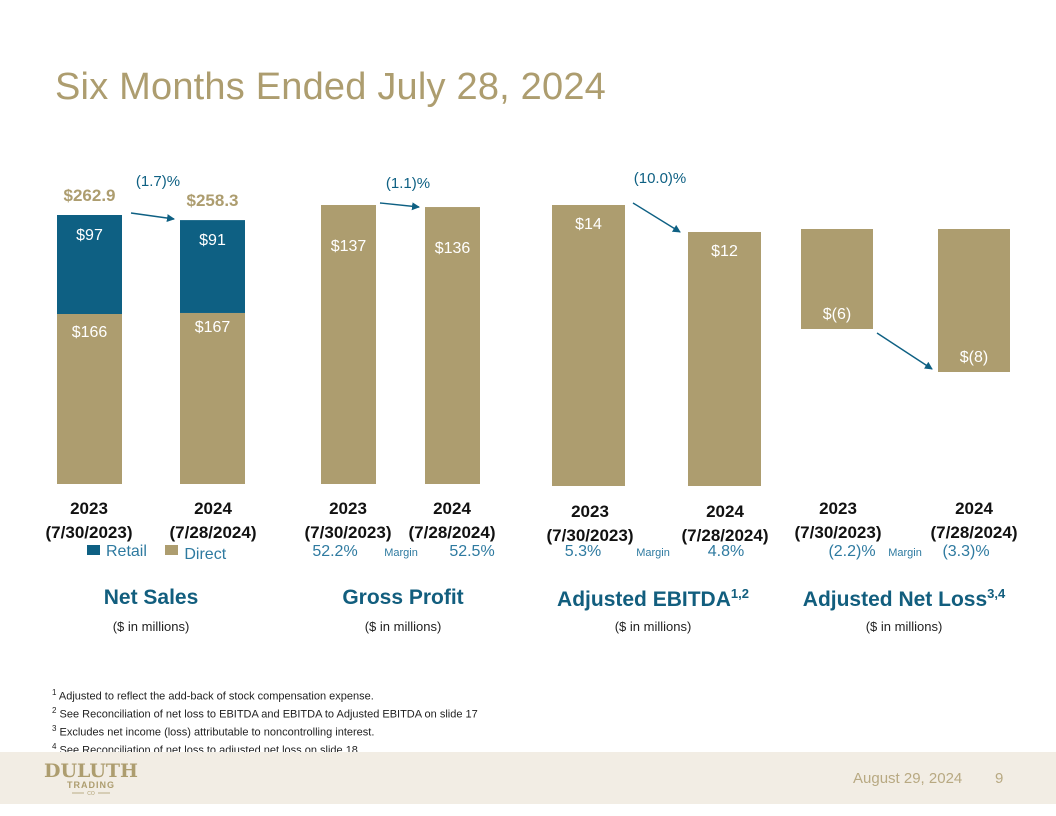 The width and height of the screenshot is (1056, 816). I want to click on change-label-grossprofit: (1.1)%, so click(408, 183).